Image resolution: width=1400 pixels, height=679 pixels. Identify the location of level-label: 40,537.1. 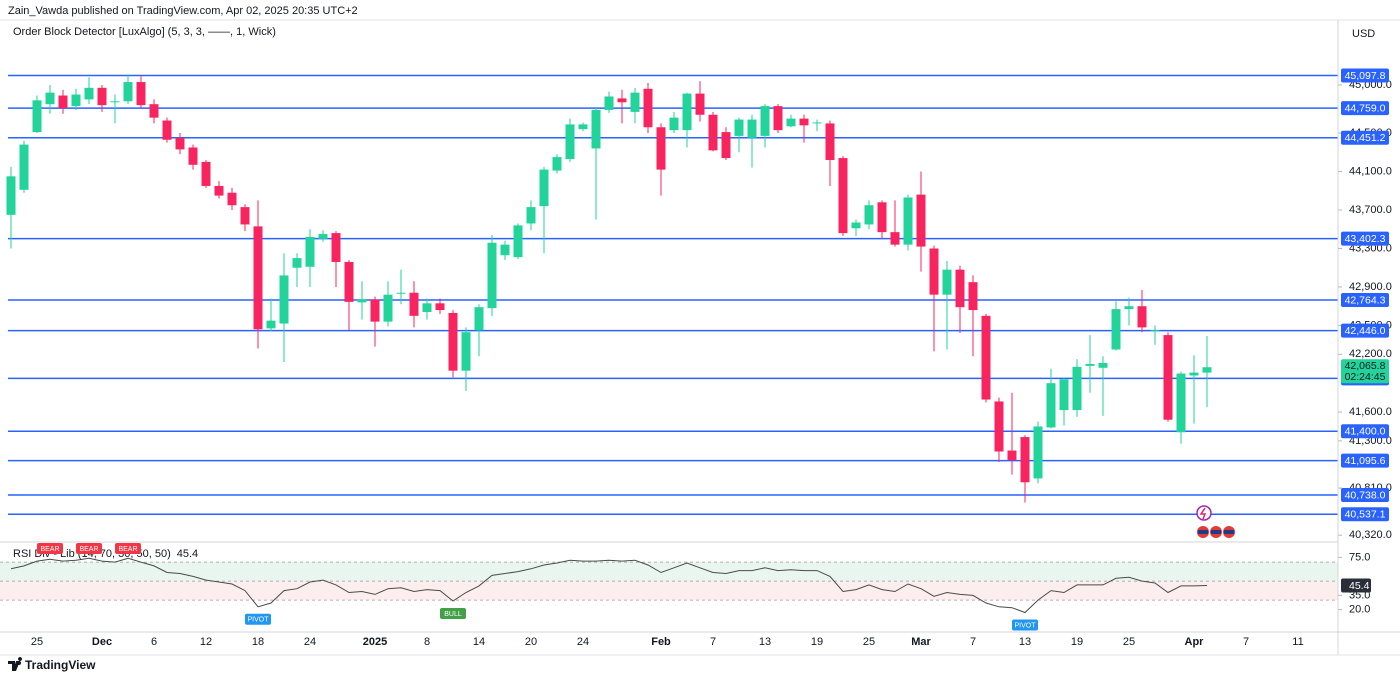
(1365, 515).